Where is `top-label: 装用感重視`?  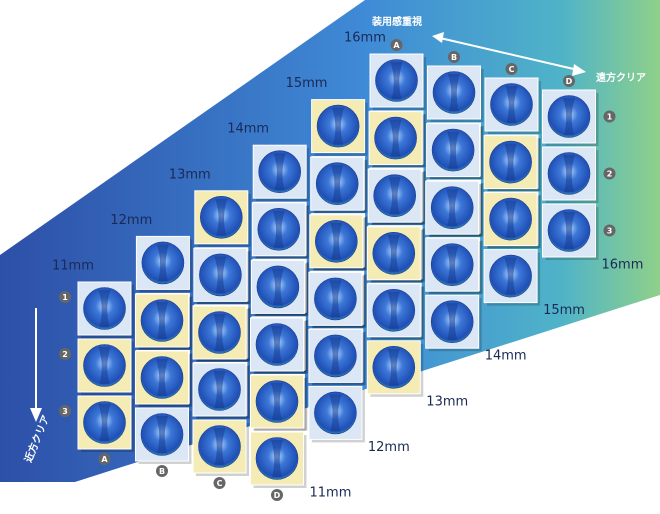 top-label: 装用感重視 is located at coordinates (396, 21).